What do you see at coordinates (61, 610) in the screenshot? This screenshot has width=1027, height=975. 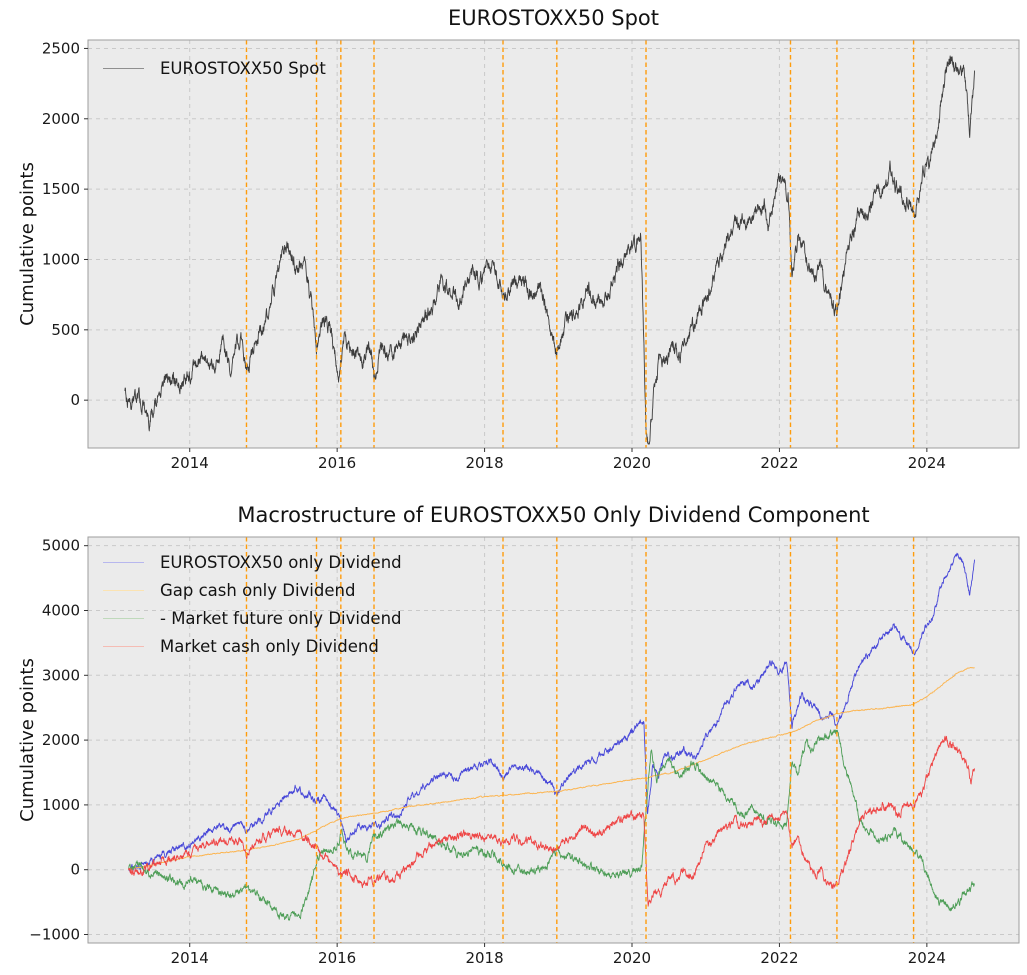 I see `svg-text: 4000` at bounding box center [61, 610].